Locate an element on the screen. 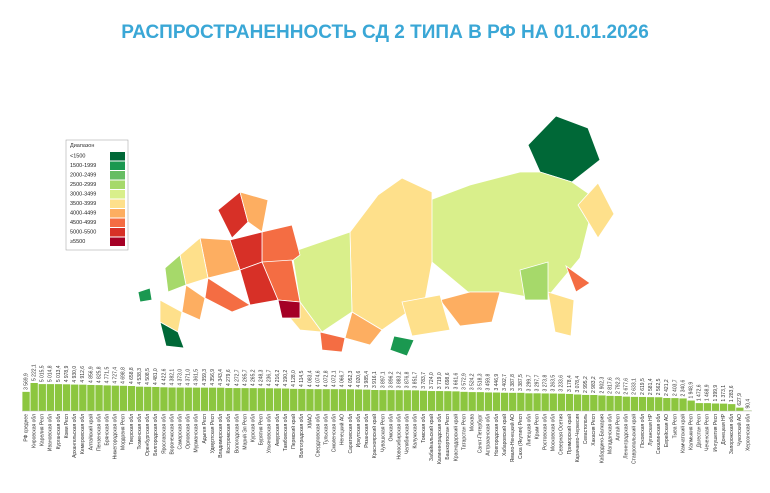 The image size is (770, 493). value-label: 4 422,6 is located at coordinates (164, 376).